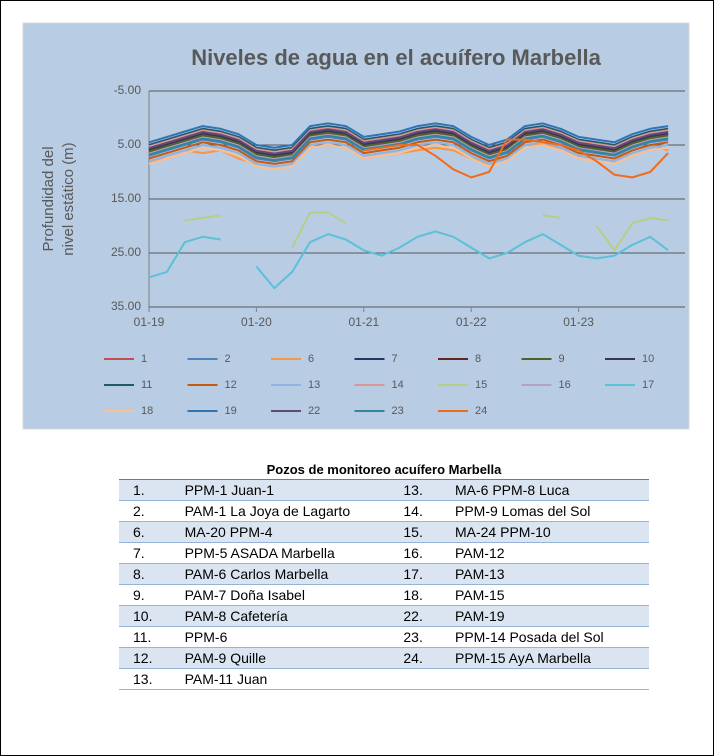 The width and height of the screenshot is (714, 756). Describe the element at coordinates (236, 616) in the screenshot. I see `well-name: PAM-8 Cafetería` at that location.